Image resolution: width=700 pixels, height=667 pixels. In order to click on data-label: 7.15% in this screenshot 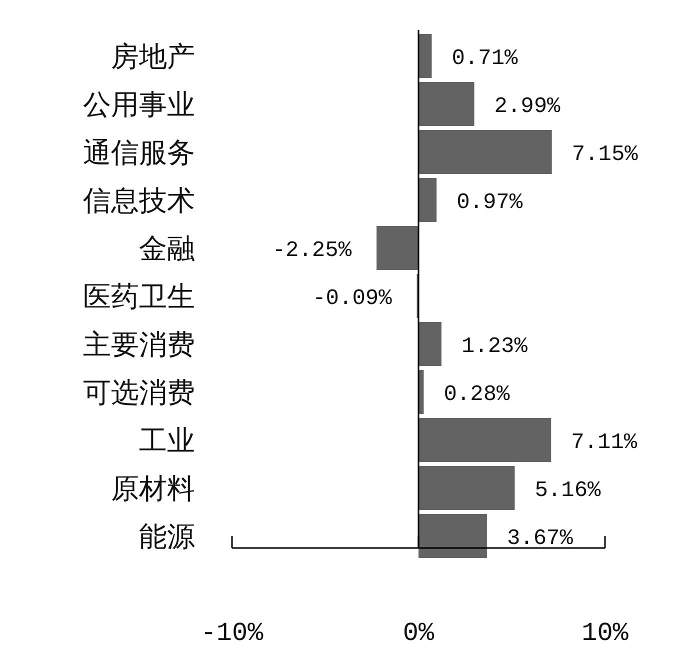, I will do `click(605, 154)`.